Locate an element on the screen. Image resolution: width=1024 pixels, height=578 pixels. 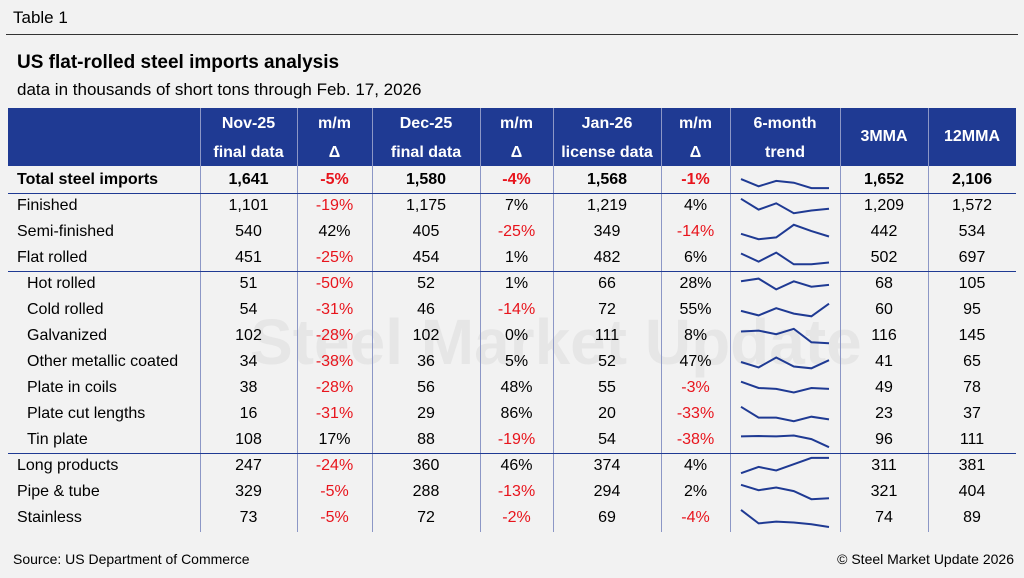
cell-dec-mm-change: 46% is located at coordinates (516, 465).